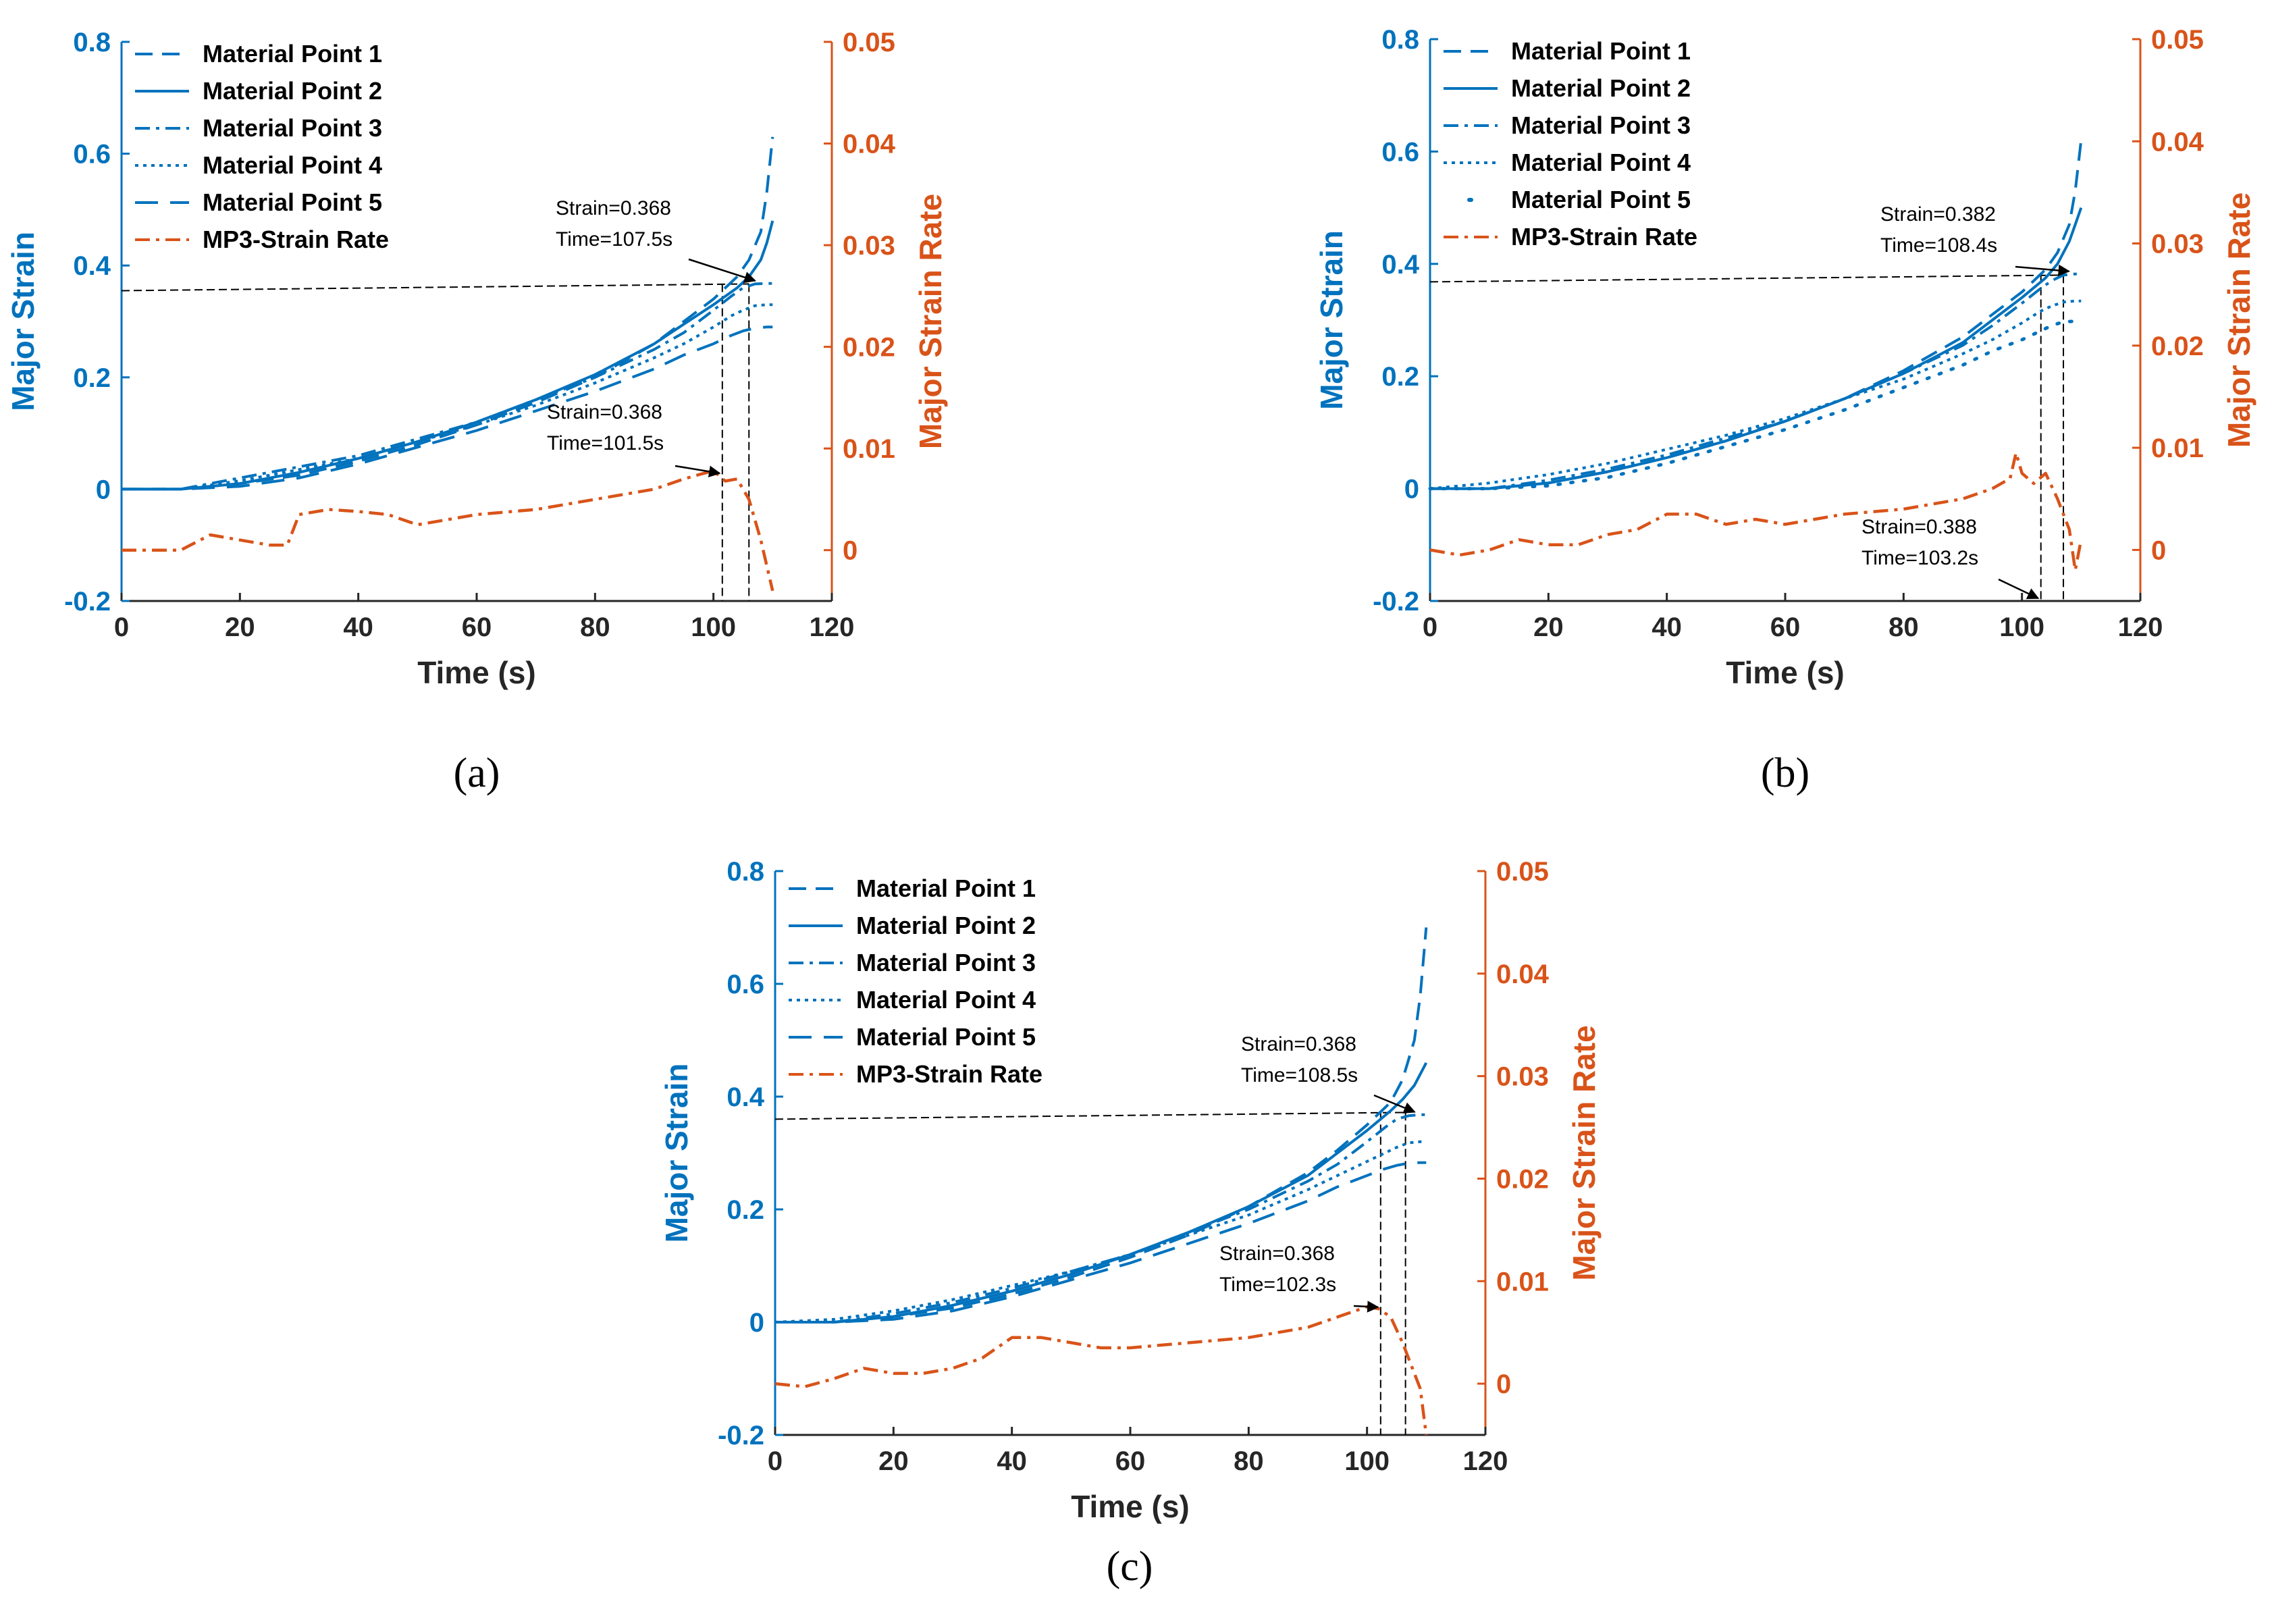 The image size is (2272, 1624). What do you see at coordinates (1299, 1075) in the screenshot?
I see `annotation-time: Time=108.5s` at bounding box center [1299, 1075].